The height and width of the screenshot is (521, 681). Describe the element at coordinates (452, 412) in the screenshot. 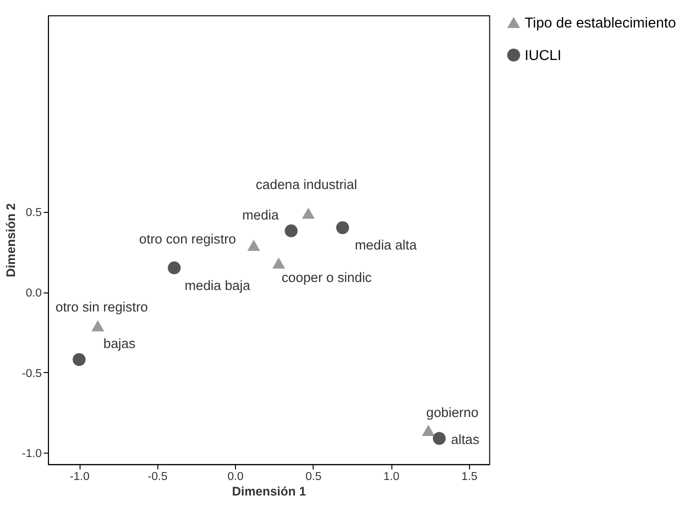

I see `annotation: gobierno` at that location.